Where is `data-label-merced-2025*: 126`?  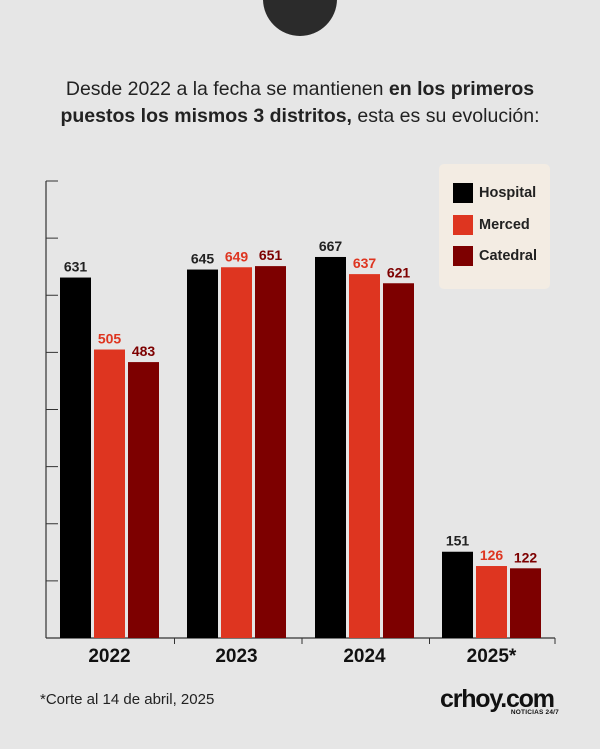
data-label-merced-2025*: 126 is located at coordinates (492, 555).